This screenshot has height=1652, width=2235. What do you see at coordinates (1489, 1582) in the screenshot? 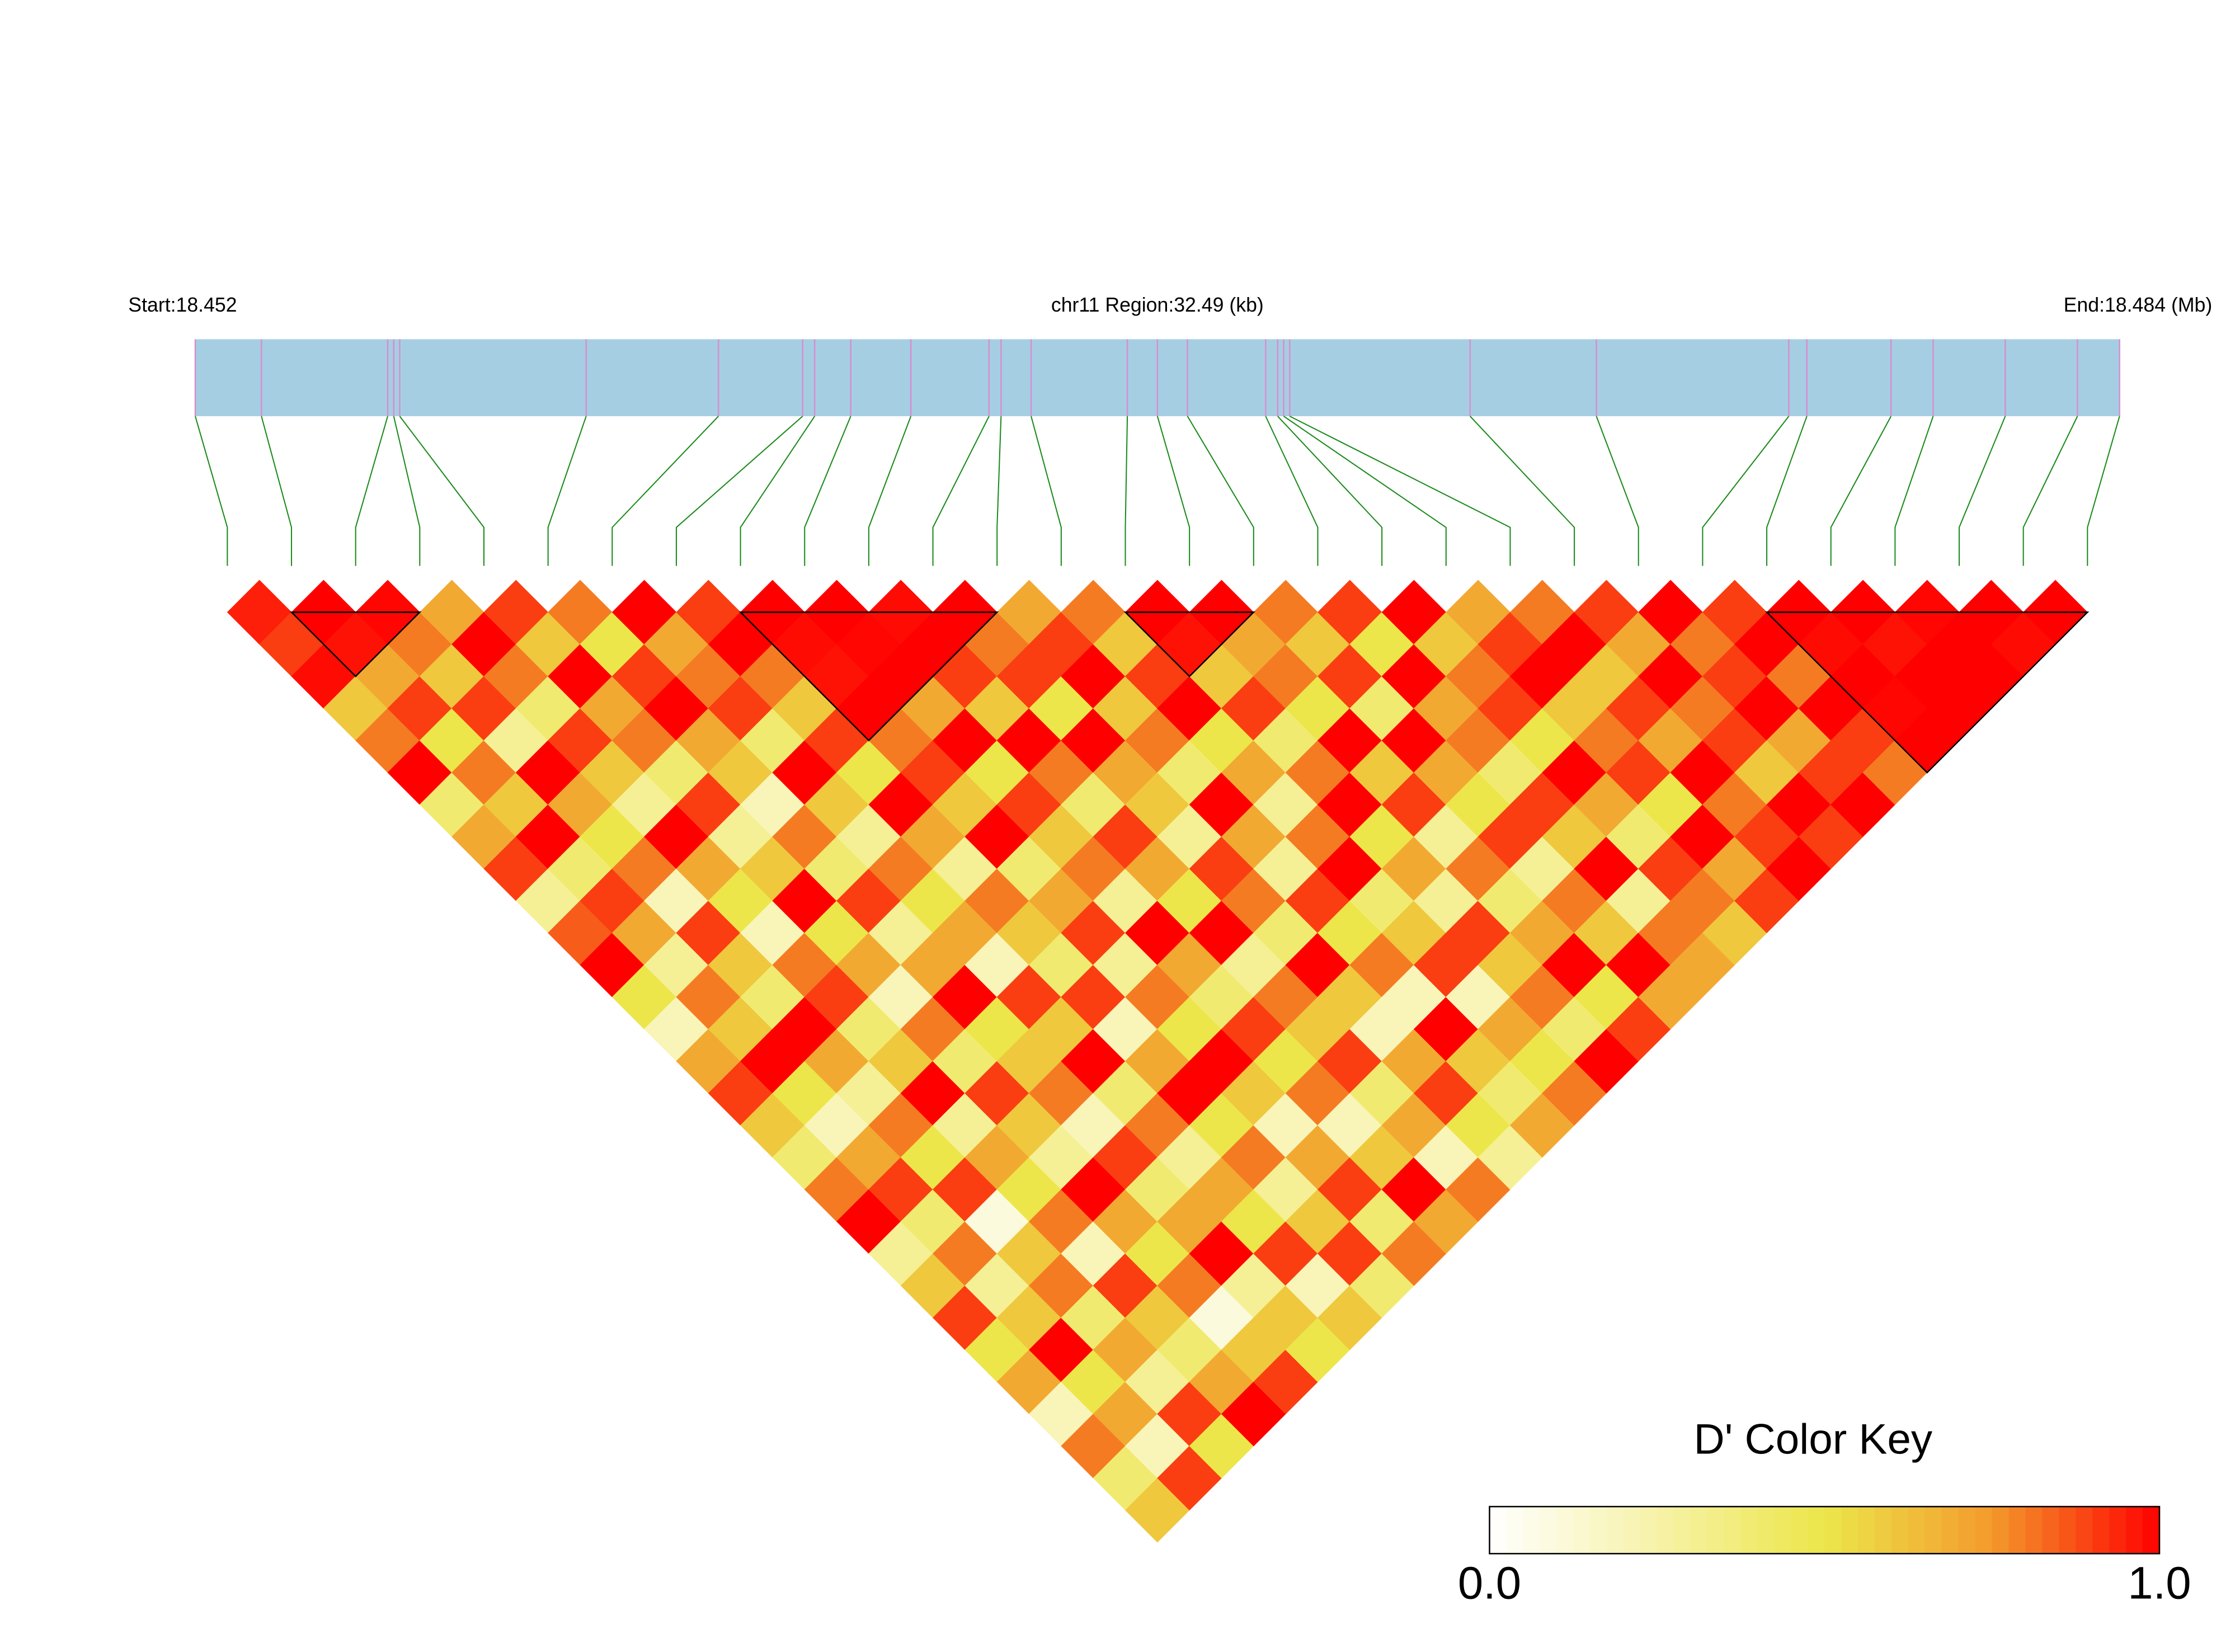
I see `color-key-tick-label: 0.0` at bounding box center [1489, 1582].